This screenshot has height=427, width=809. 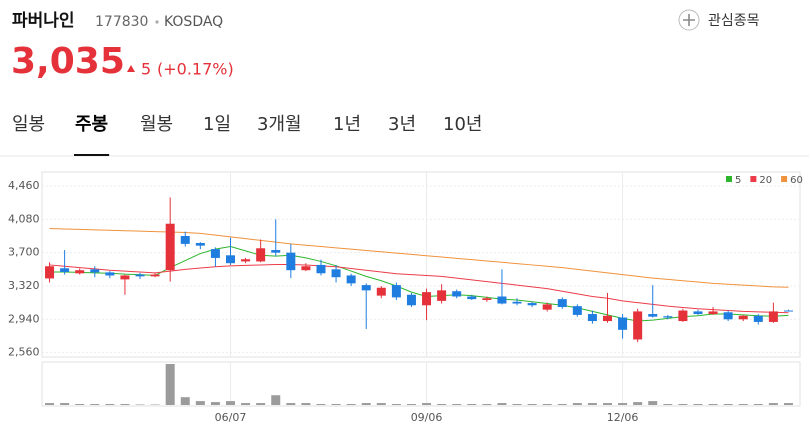 I want to click on watch-label: 관심종목, so click(x=734, y=21).